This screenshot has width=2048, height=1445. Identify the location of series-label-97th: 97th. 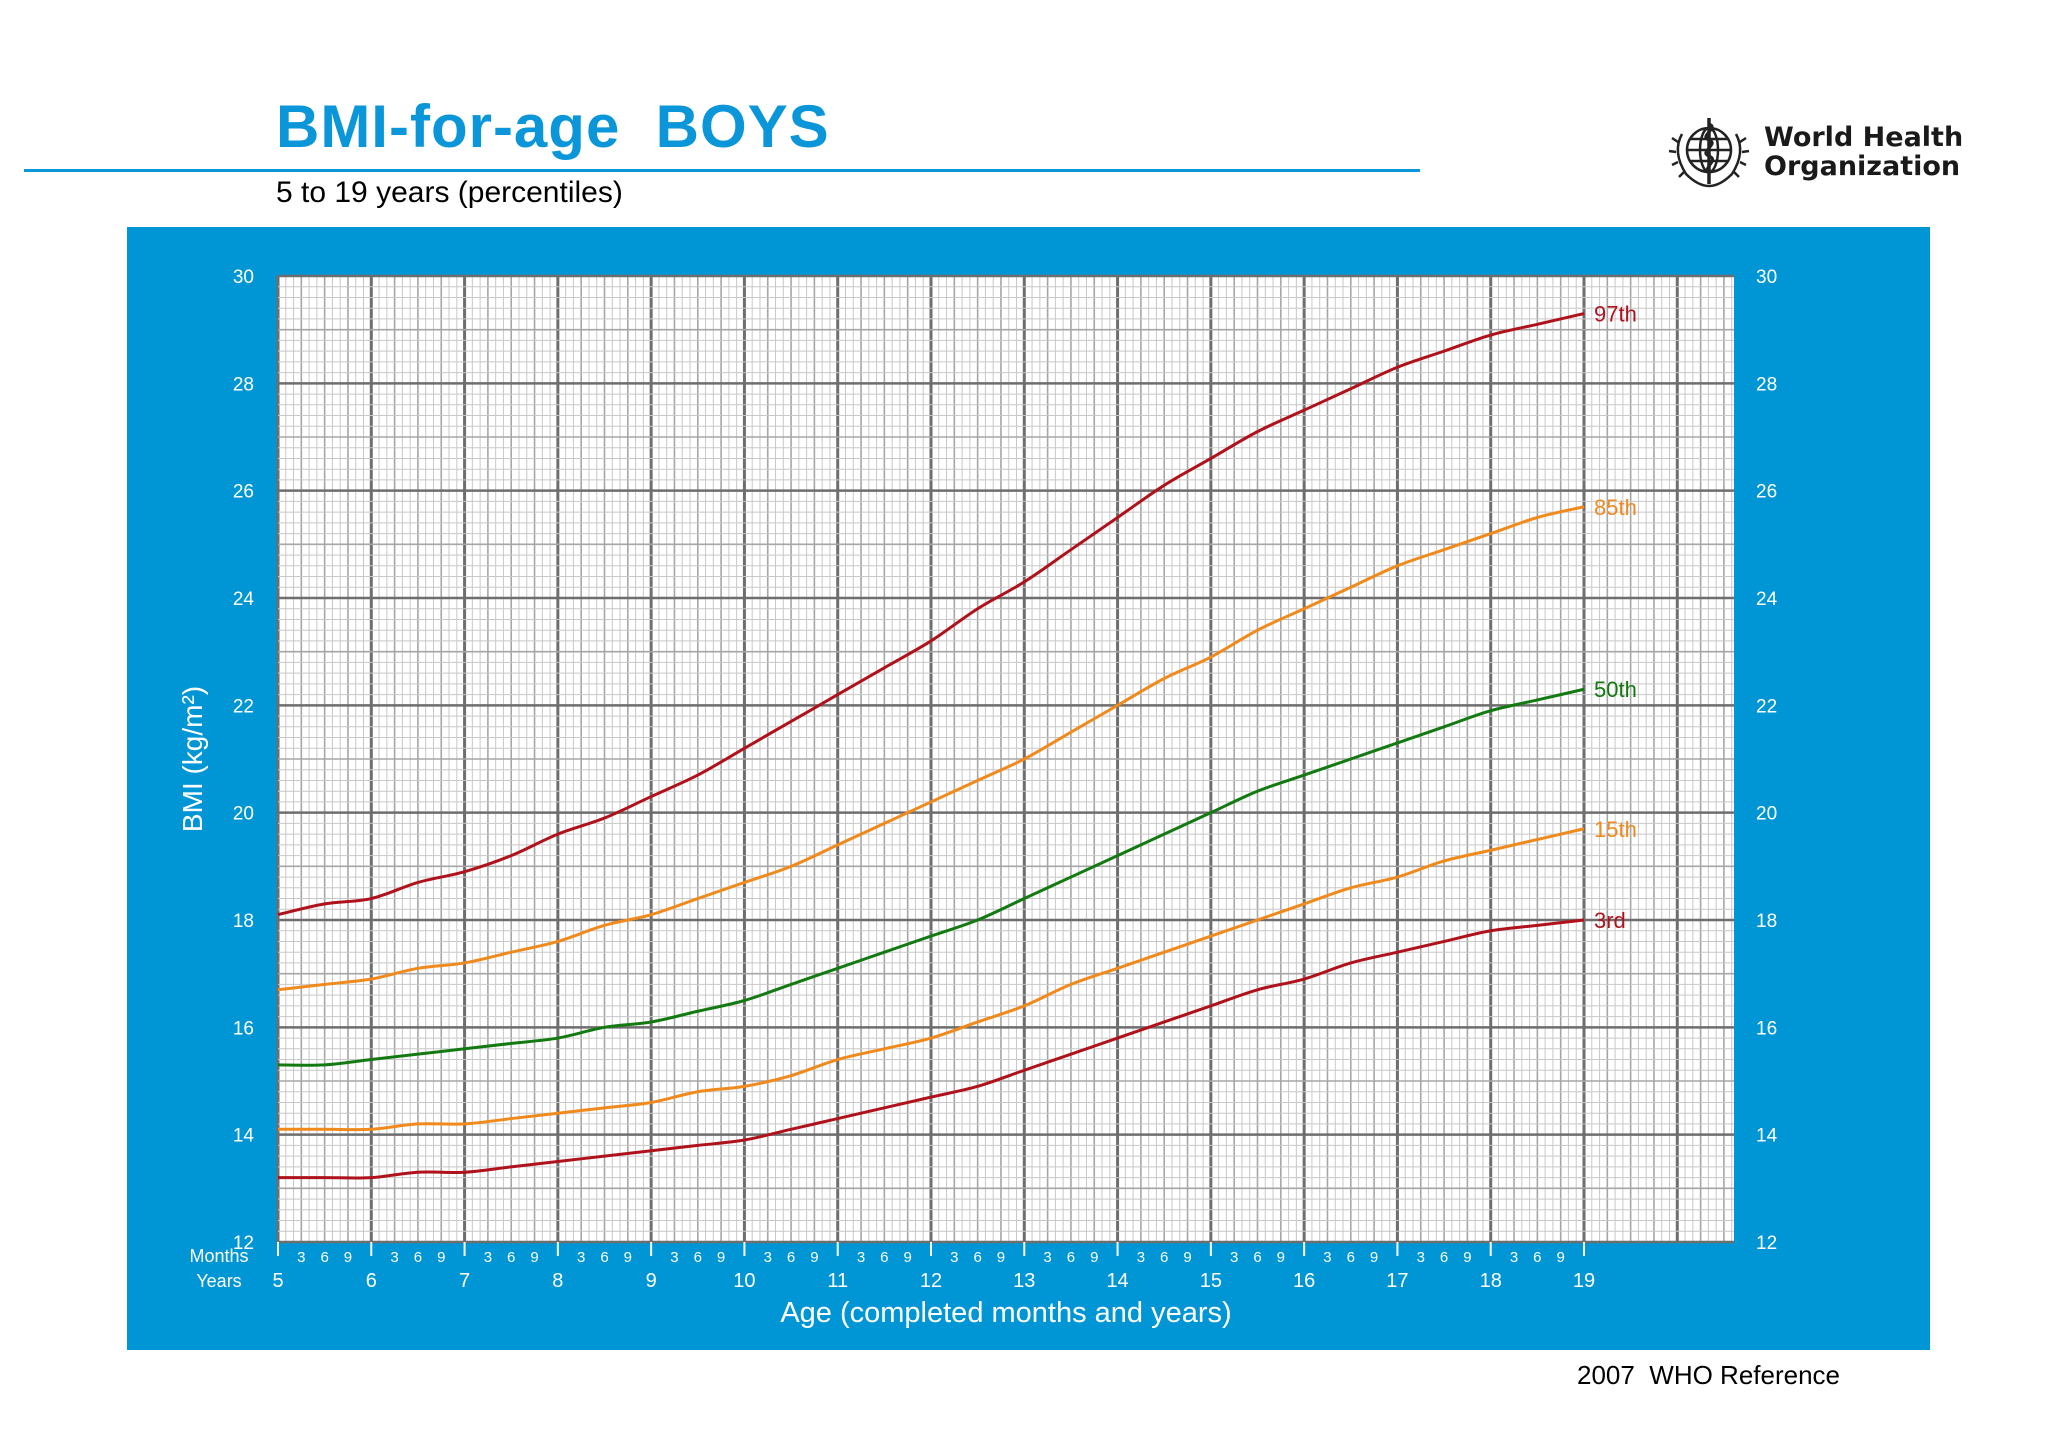
(1615, 314).